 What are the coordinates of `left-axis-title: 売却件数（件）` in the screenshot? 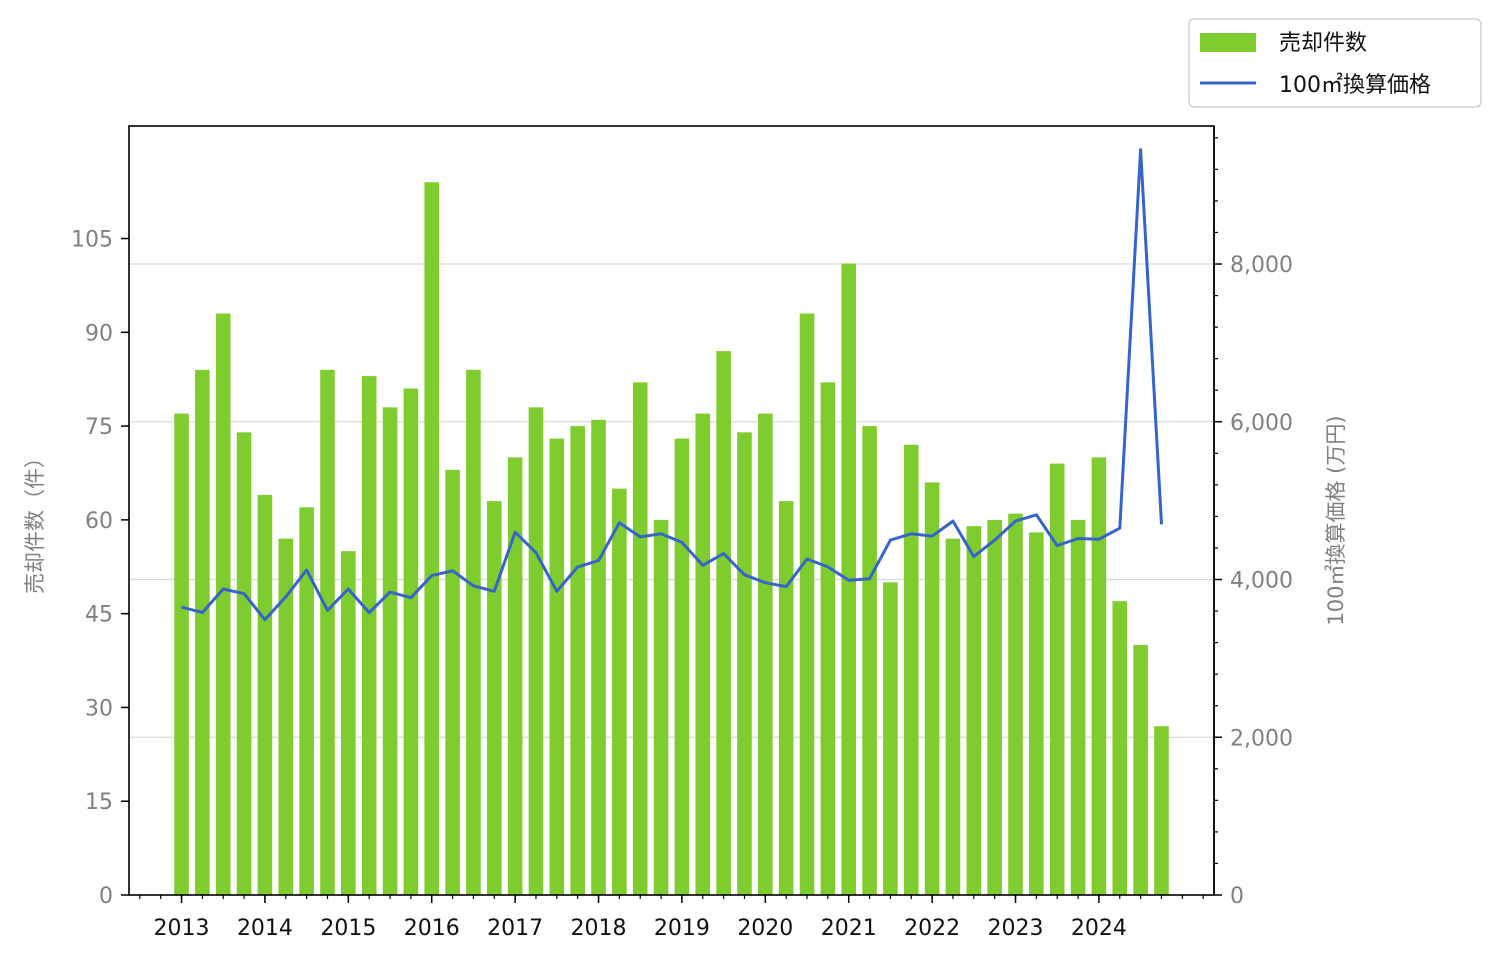 It's located at (35, 520).